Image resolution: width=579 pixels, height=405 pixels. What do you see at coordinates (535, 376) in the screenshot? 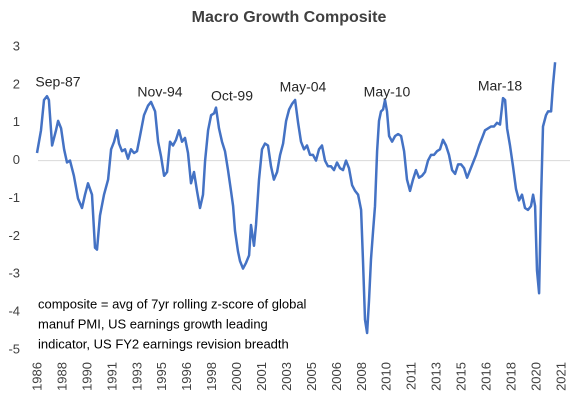
I see `x-tick-label: 2020` at bounding box center [535, 376].